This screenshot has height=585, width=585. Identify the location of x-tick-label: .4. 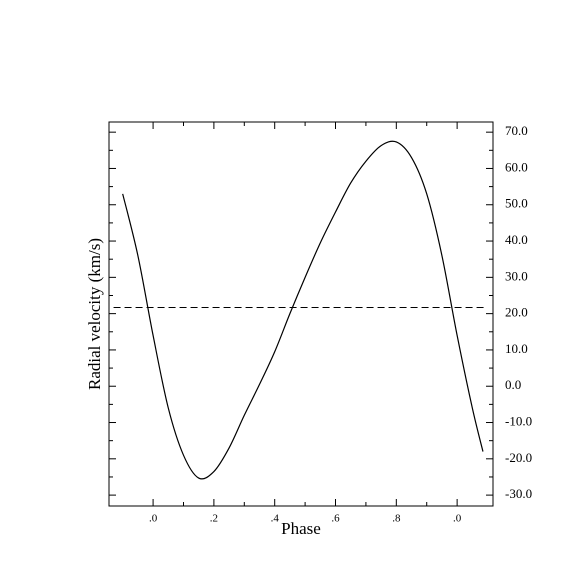
(275, 519).